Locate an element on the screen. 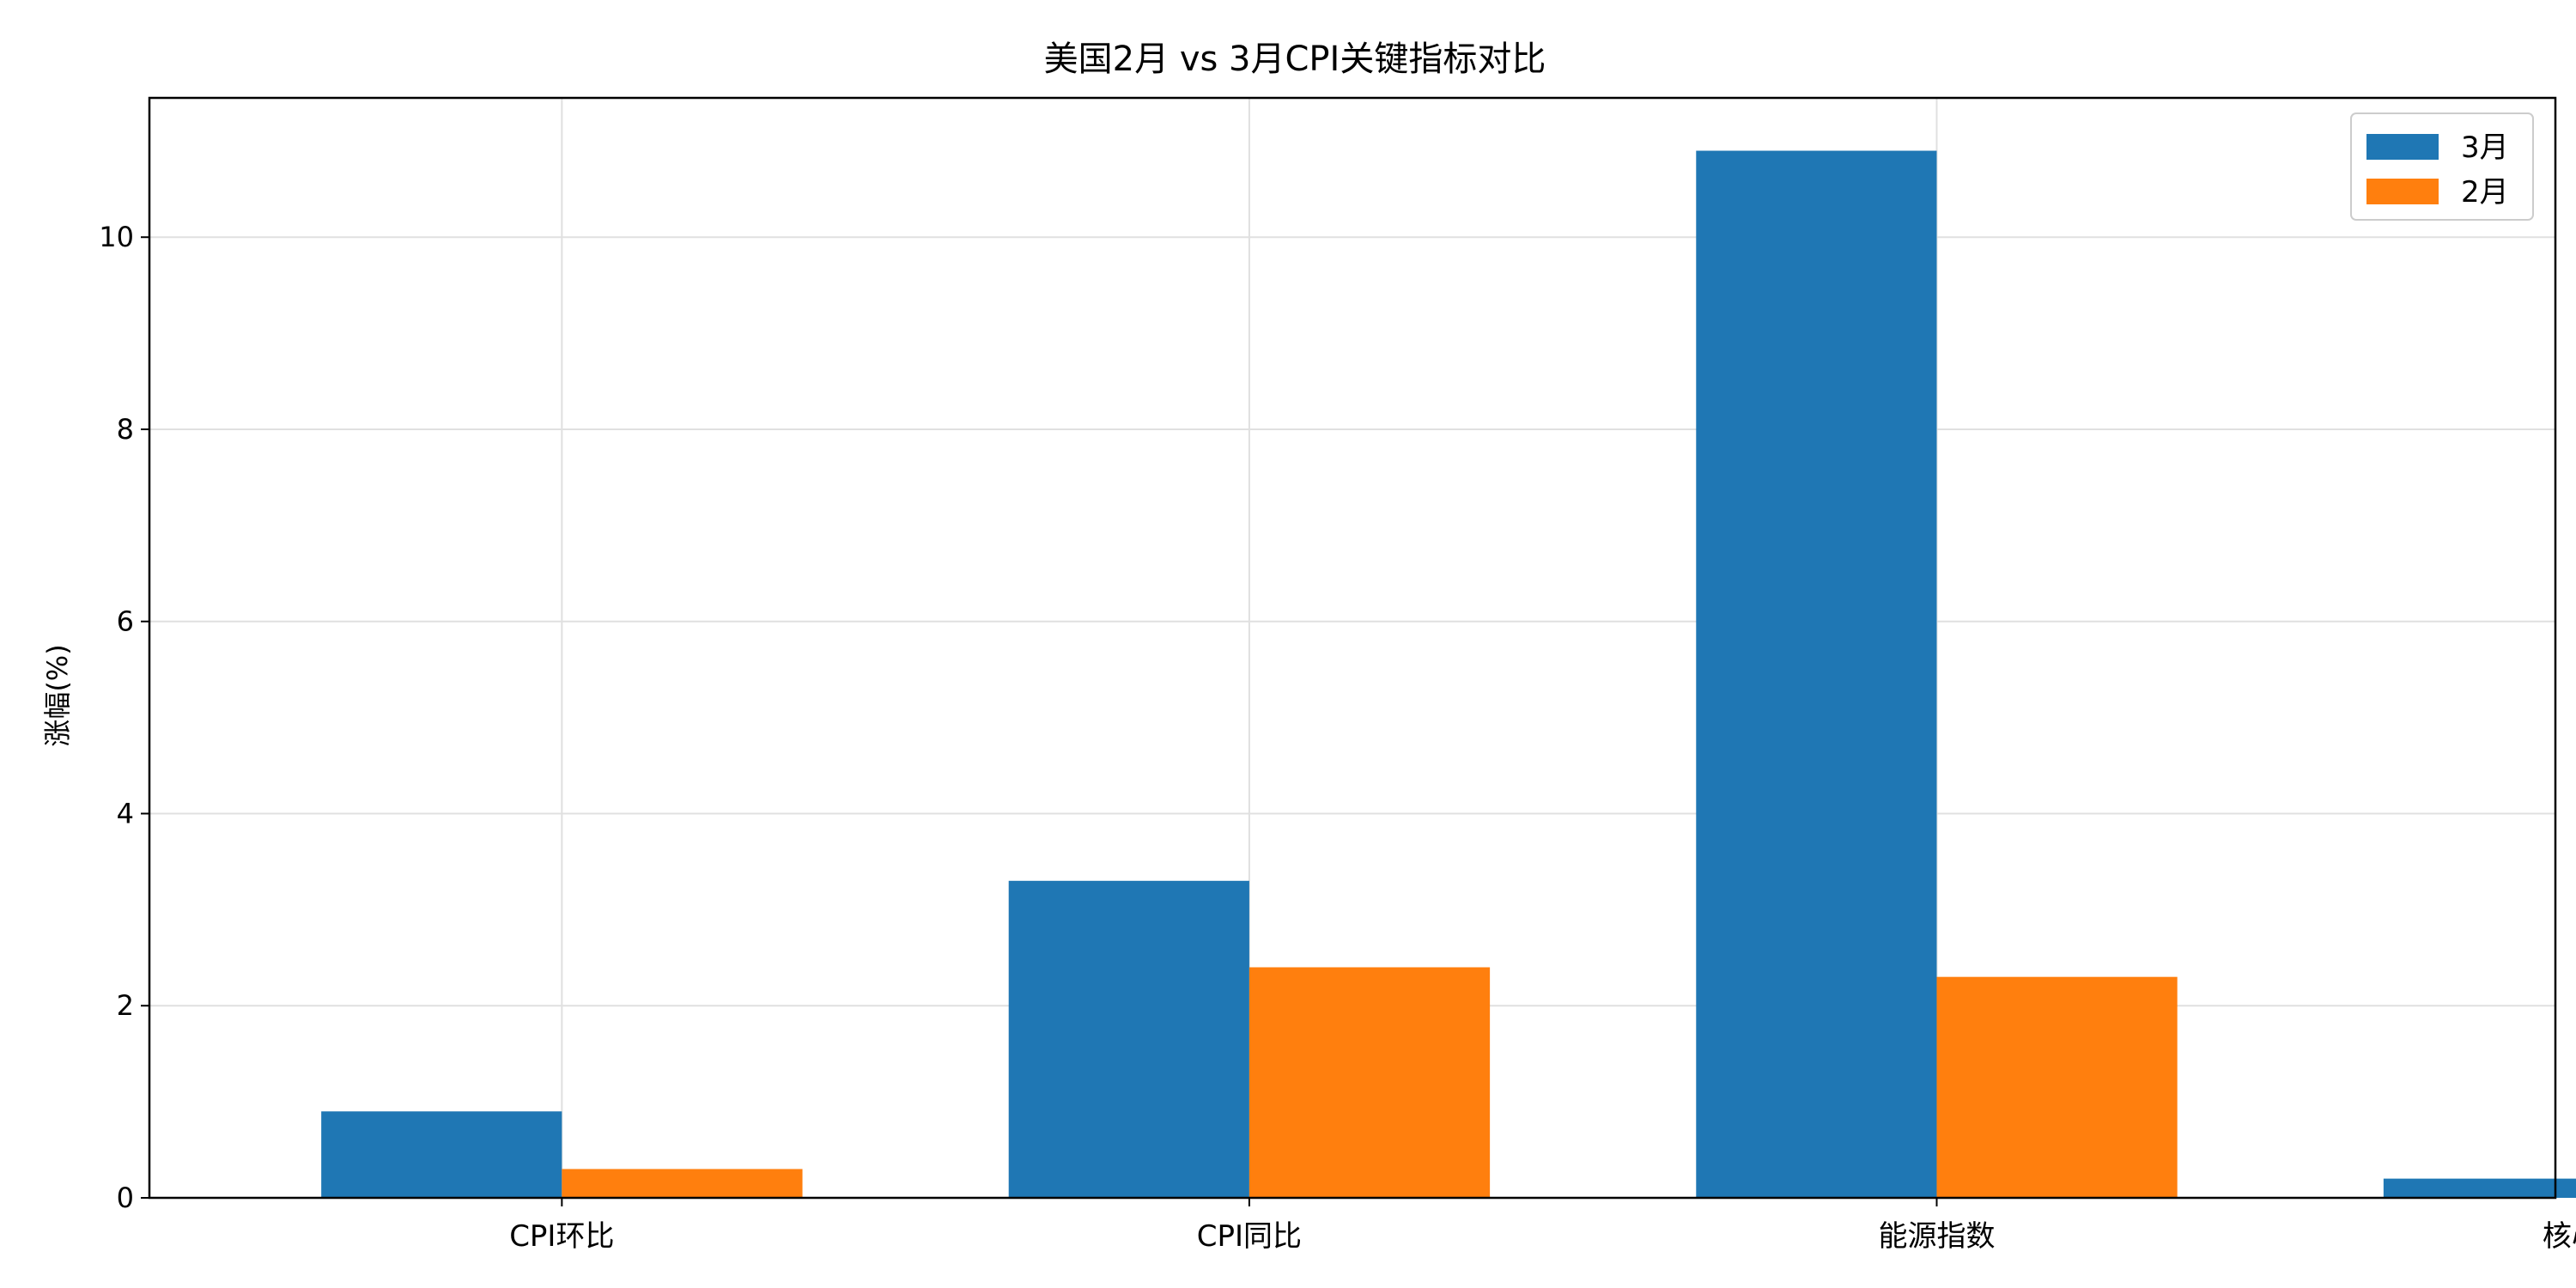 The height and width of the screenshot is (1288, 2576). legend-label: 3月 is located at coordinates (2485, 148).